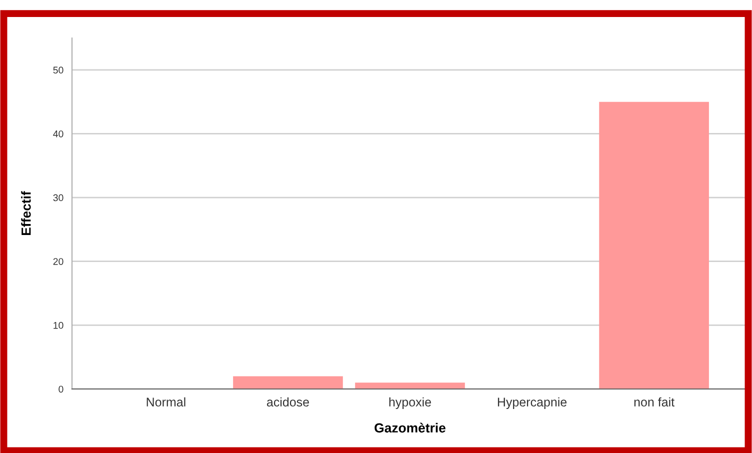  I want to click on y-tick-label: 10, so click(59, 325).